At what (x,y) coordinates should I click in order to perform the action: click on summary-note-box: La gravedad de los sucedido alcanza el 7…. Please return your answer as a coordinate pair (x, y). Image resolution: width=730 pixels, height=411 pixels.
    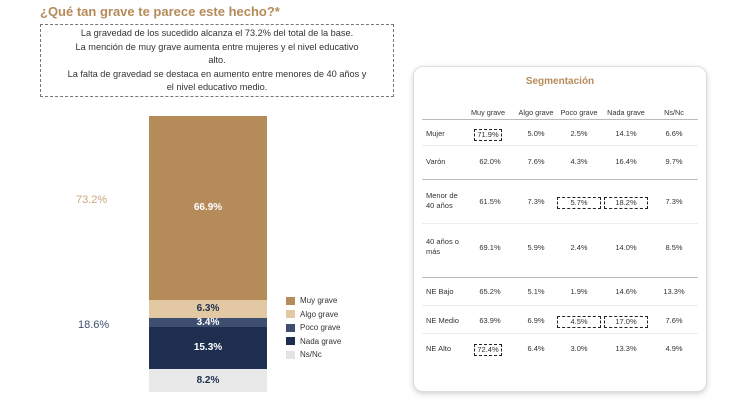
    Looking at the image, I should click on (217, 60).